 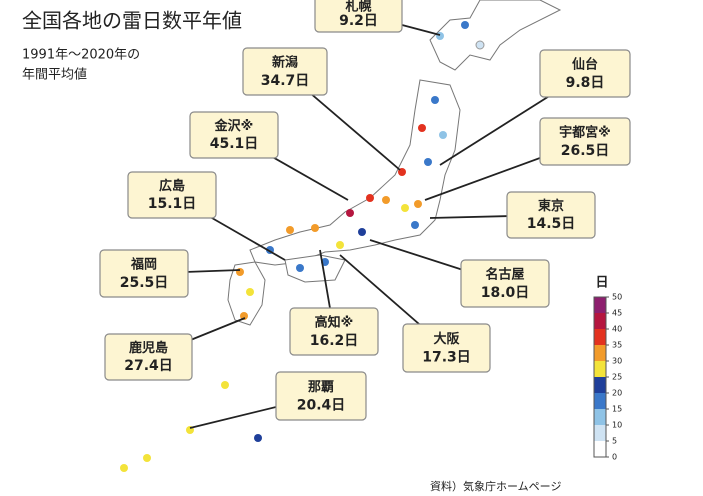 I want to click on source: 資料）気象庁ホームページ, so click(x=495, y=486).